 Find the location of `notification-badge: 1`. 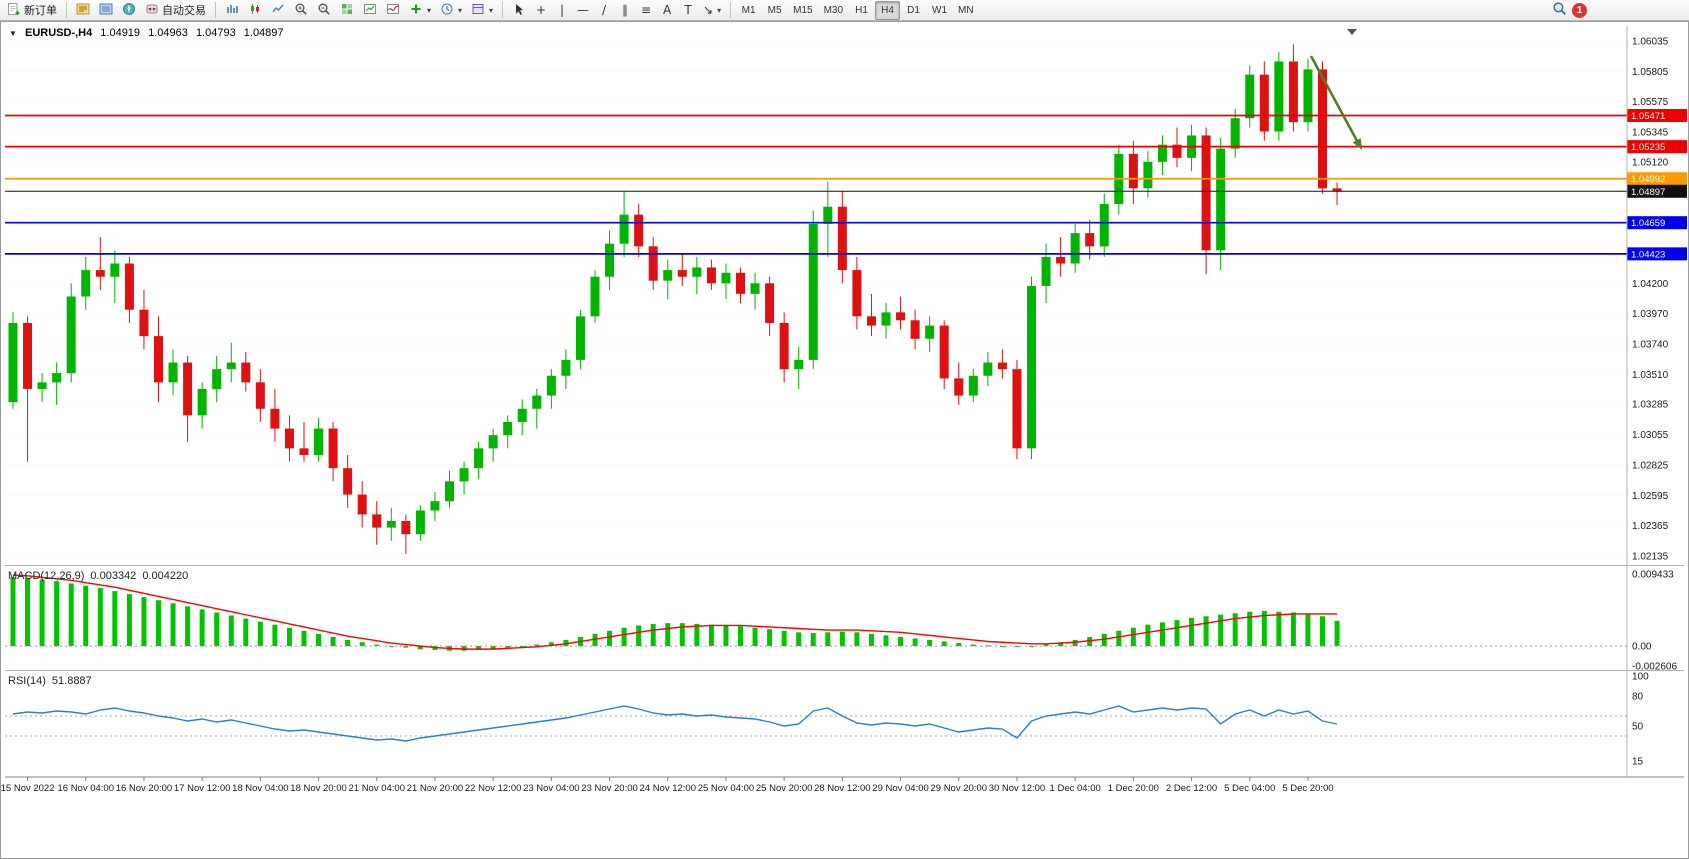

notification-badge: 1 is located at coordinates (1579, 10).